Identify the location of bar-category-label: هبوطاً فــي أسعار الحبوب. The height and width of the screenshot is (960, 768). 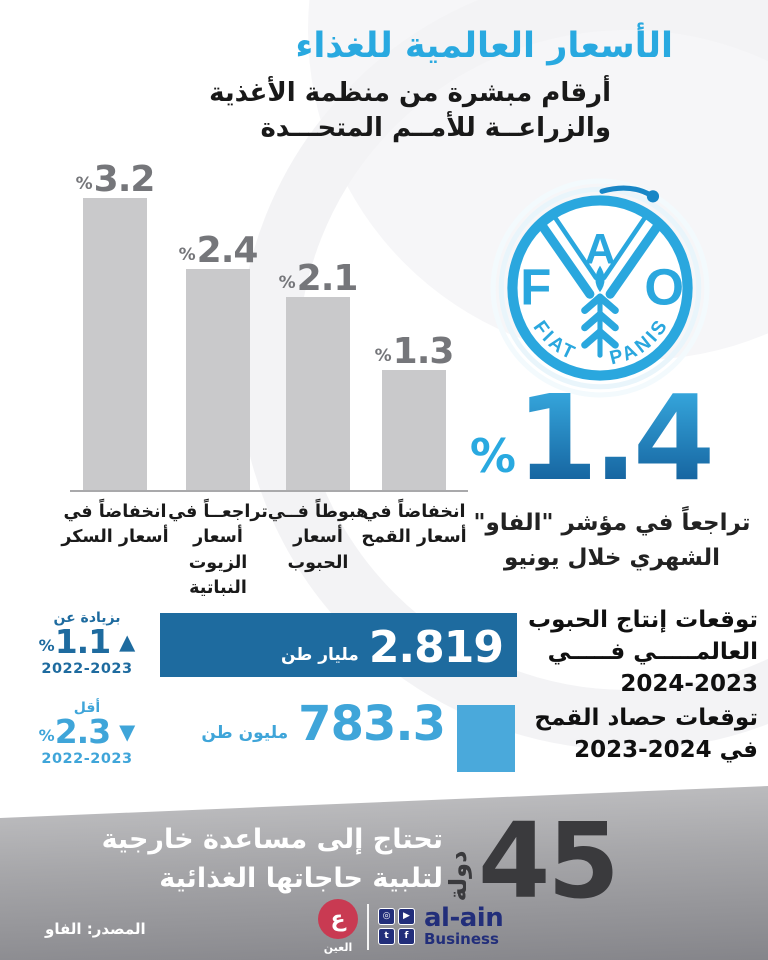
(318, 537).